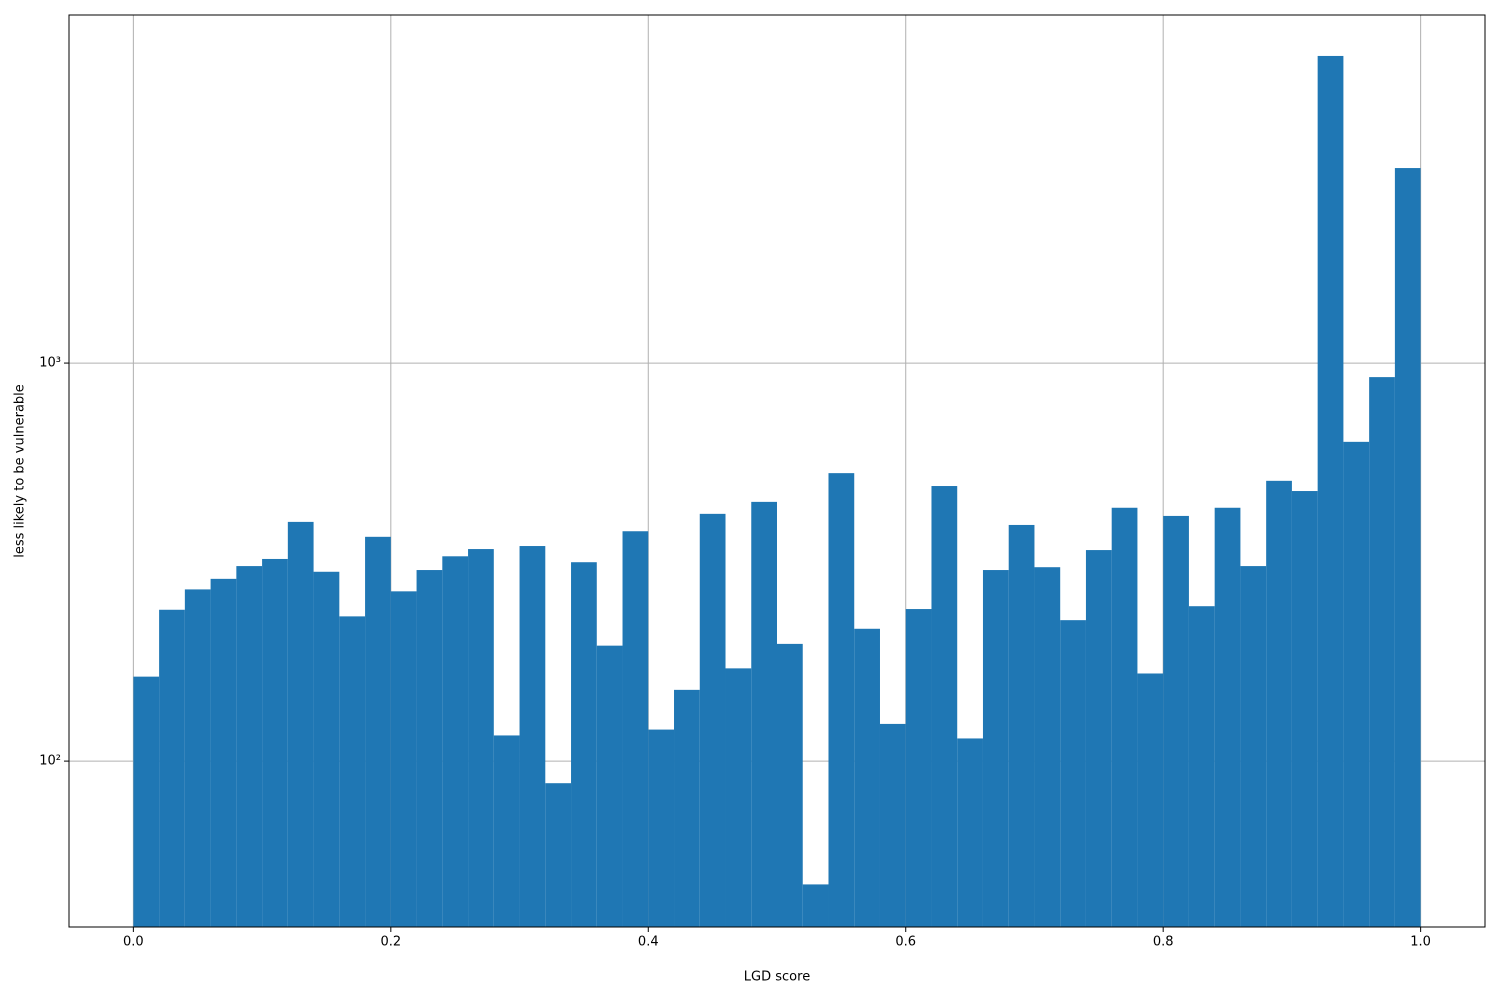  Describe the element at coordinates (1163, 942) in the screenshot. I see `x-tick-label: 0.8` at that location.